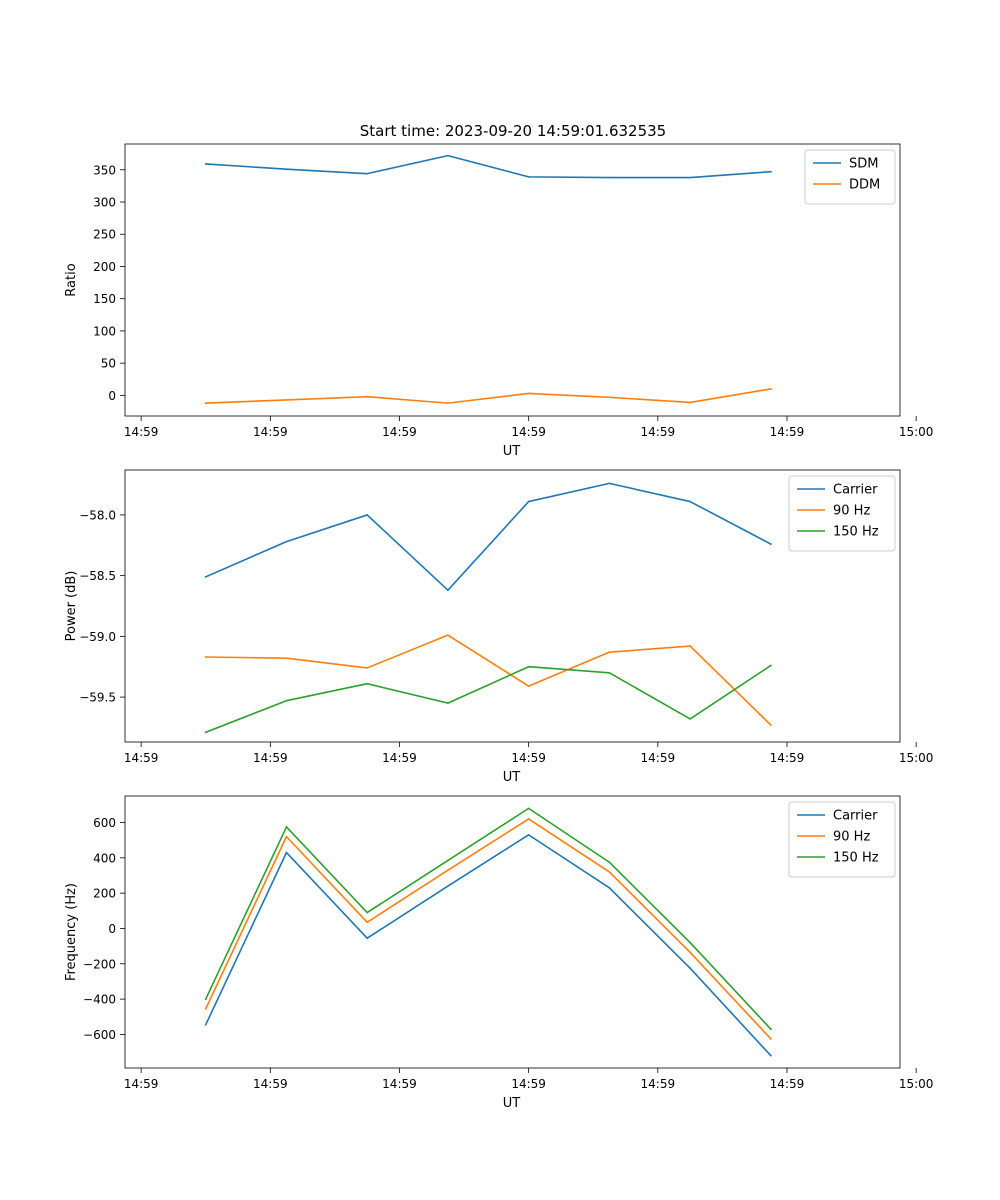  Describe the element at coordinates (99, 1035) in the screenshot. I see `y-tick-label: −600` at that location.